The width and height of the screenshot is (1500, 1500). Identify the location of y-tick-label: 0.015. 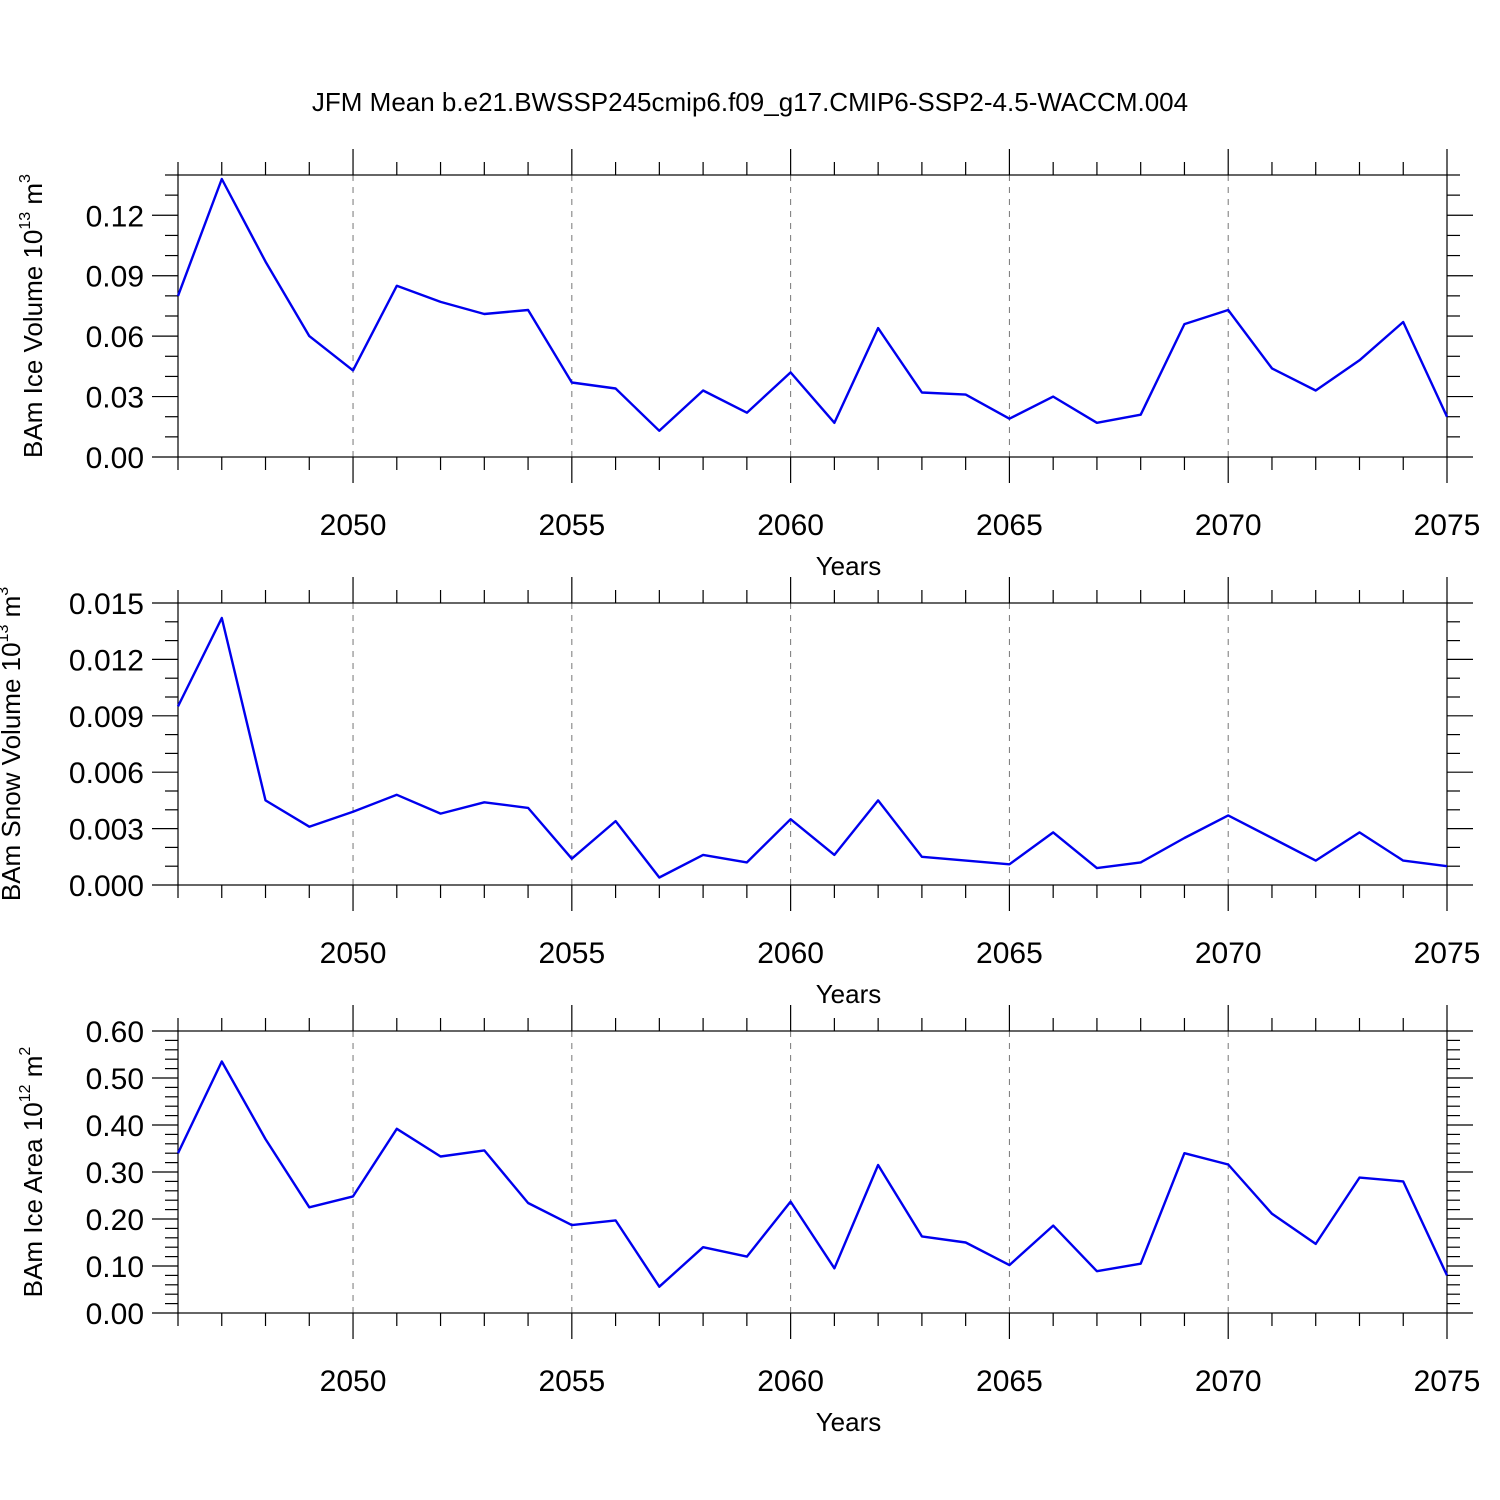
(106, 604).